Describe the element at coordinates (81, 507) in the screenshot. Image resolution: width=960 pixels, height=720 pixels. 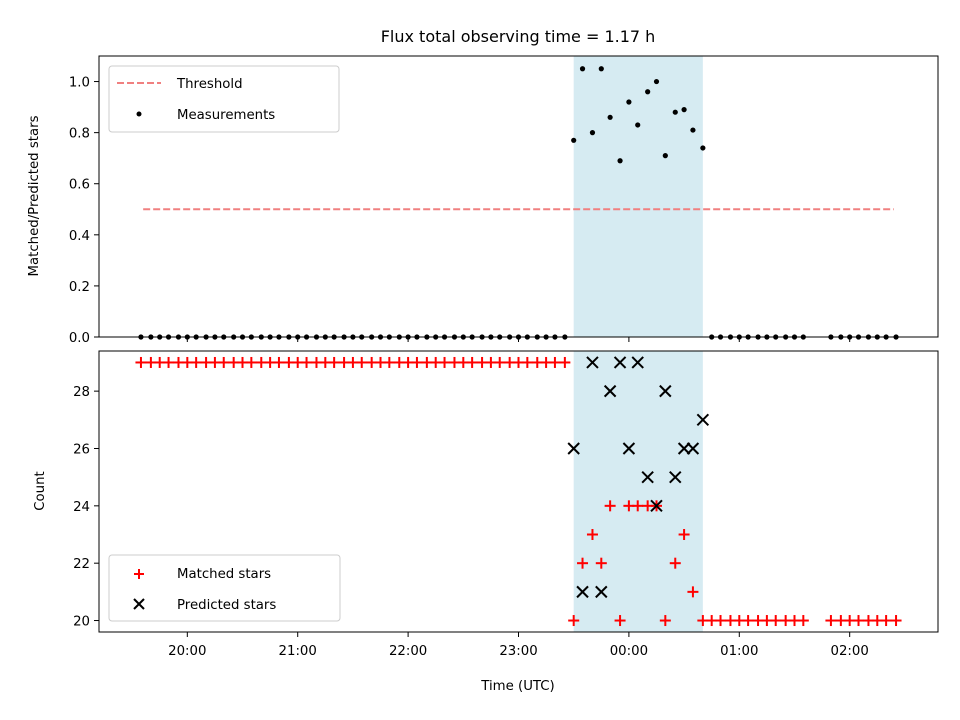
I see `bottom-y-tick-label: 24` at that location.